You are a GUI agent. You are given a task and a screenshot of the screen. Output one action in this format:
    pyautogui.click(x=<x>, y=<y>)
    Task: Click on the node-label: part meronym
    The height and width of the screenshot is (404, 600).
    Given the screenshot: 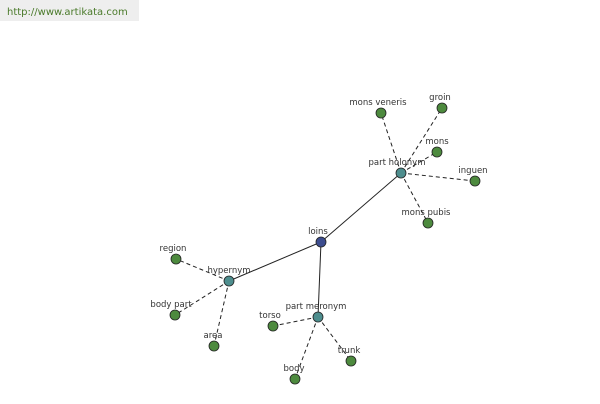 What is the action you would take?
    pyautogui.click(x=316, y=307)
    